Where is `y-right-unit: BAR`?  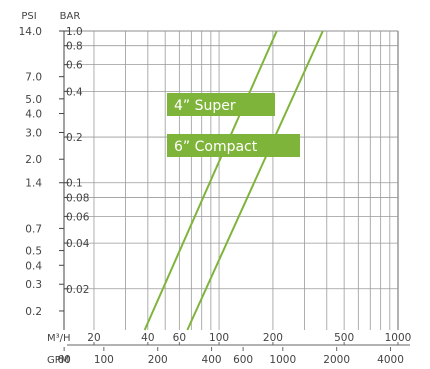 y-right-unit: BAR is located at coordinates (70, 16).